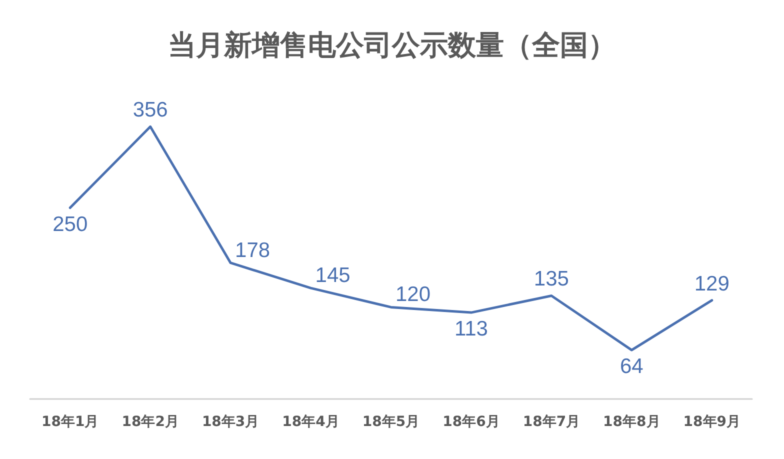 The image size is (784, 459). Describe the element at coordinates (231, 422) in the screenshot. I see `x-tick-label: 18年3月` at that location.